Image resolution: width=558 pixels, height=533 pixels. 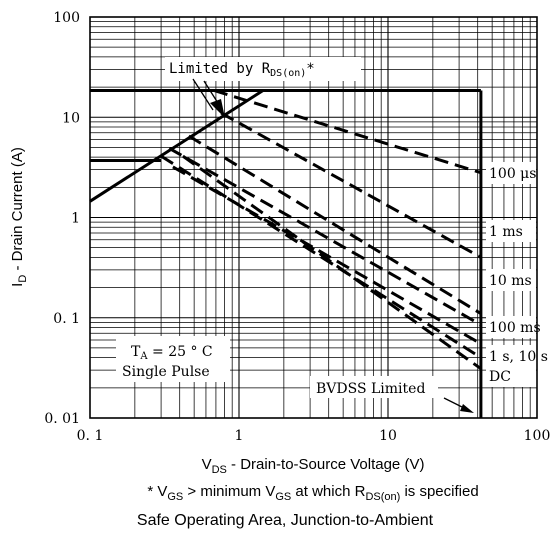 I want to click on rds-limit-annotation: Limited by RDS(on)*, so click(x=242, y=70).